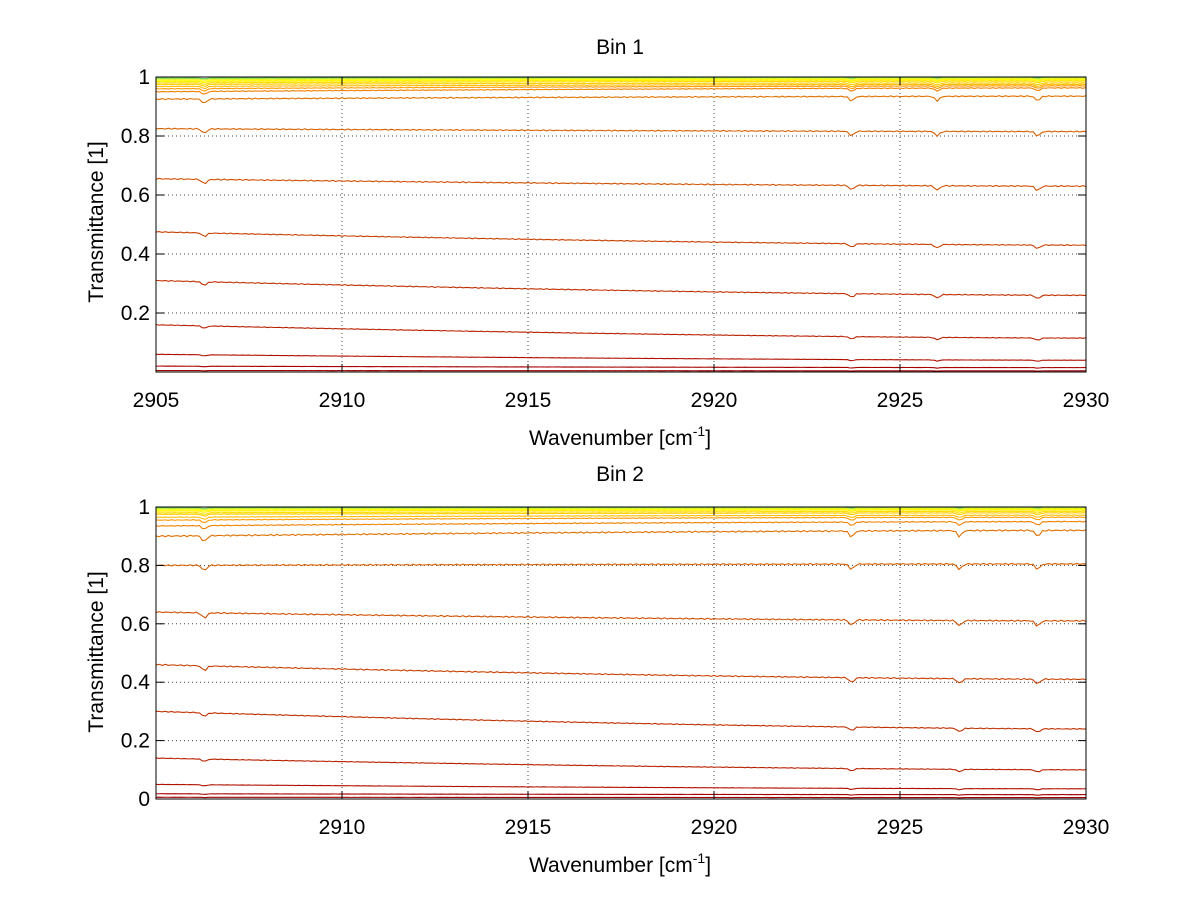  I want to click on bin-2-y-tick-label: 0, so click(144, 799).